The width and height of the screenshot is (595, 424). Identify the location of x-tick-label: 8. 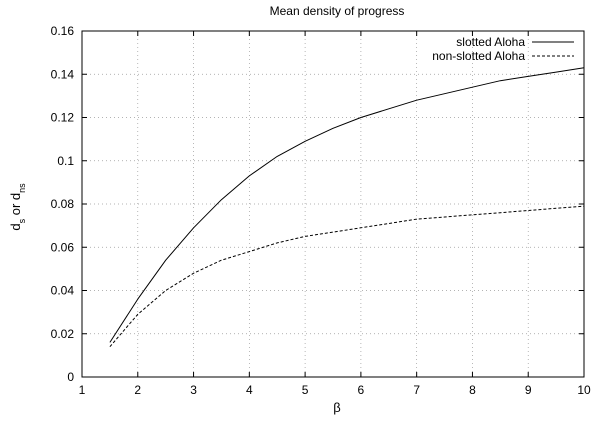
(472, 390).